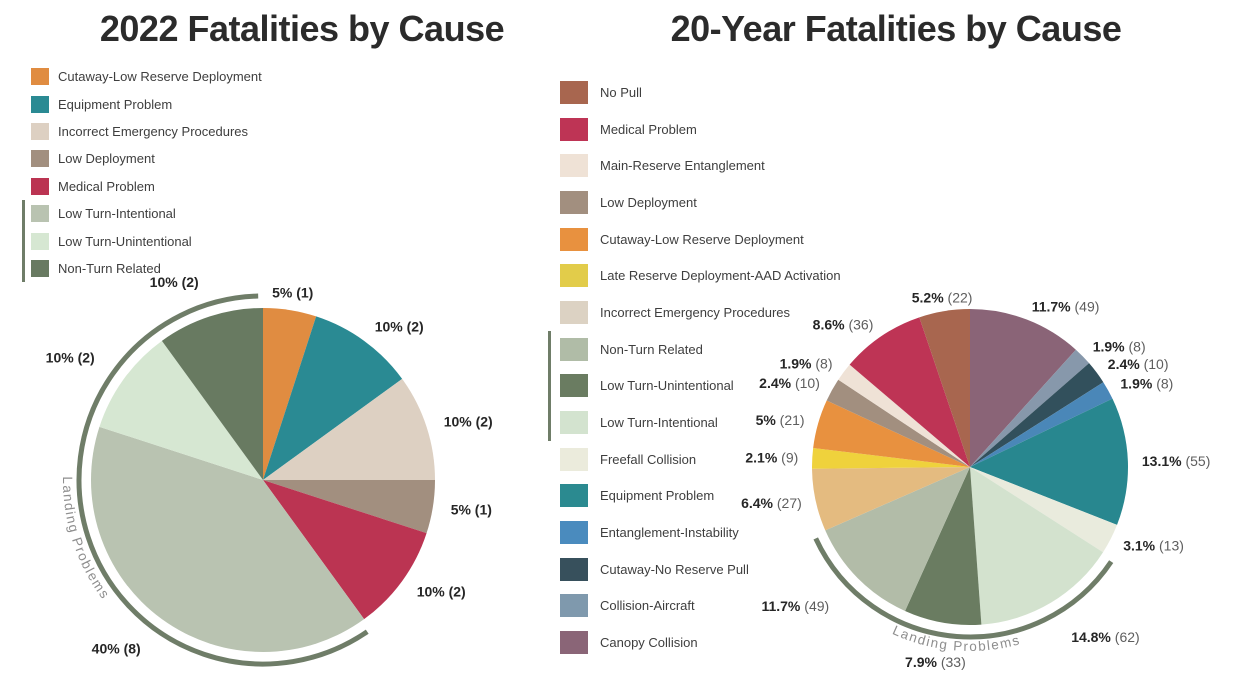  I want to click on legend-label: Low Turn-Intentional, so click(117, 214).